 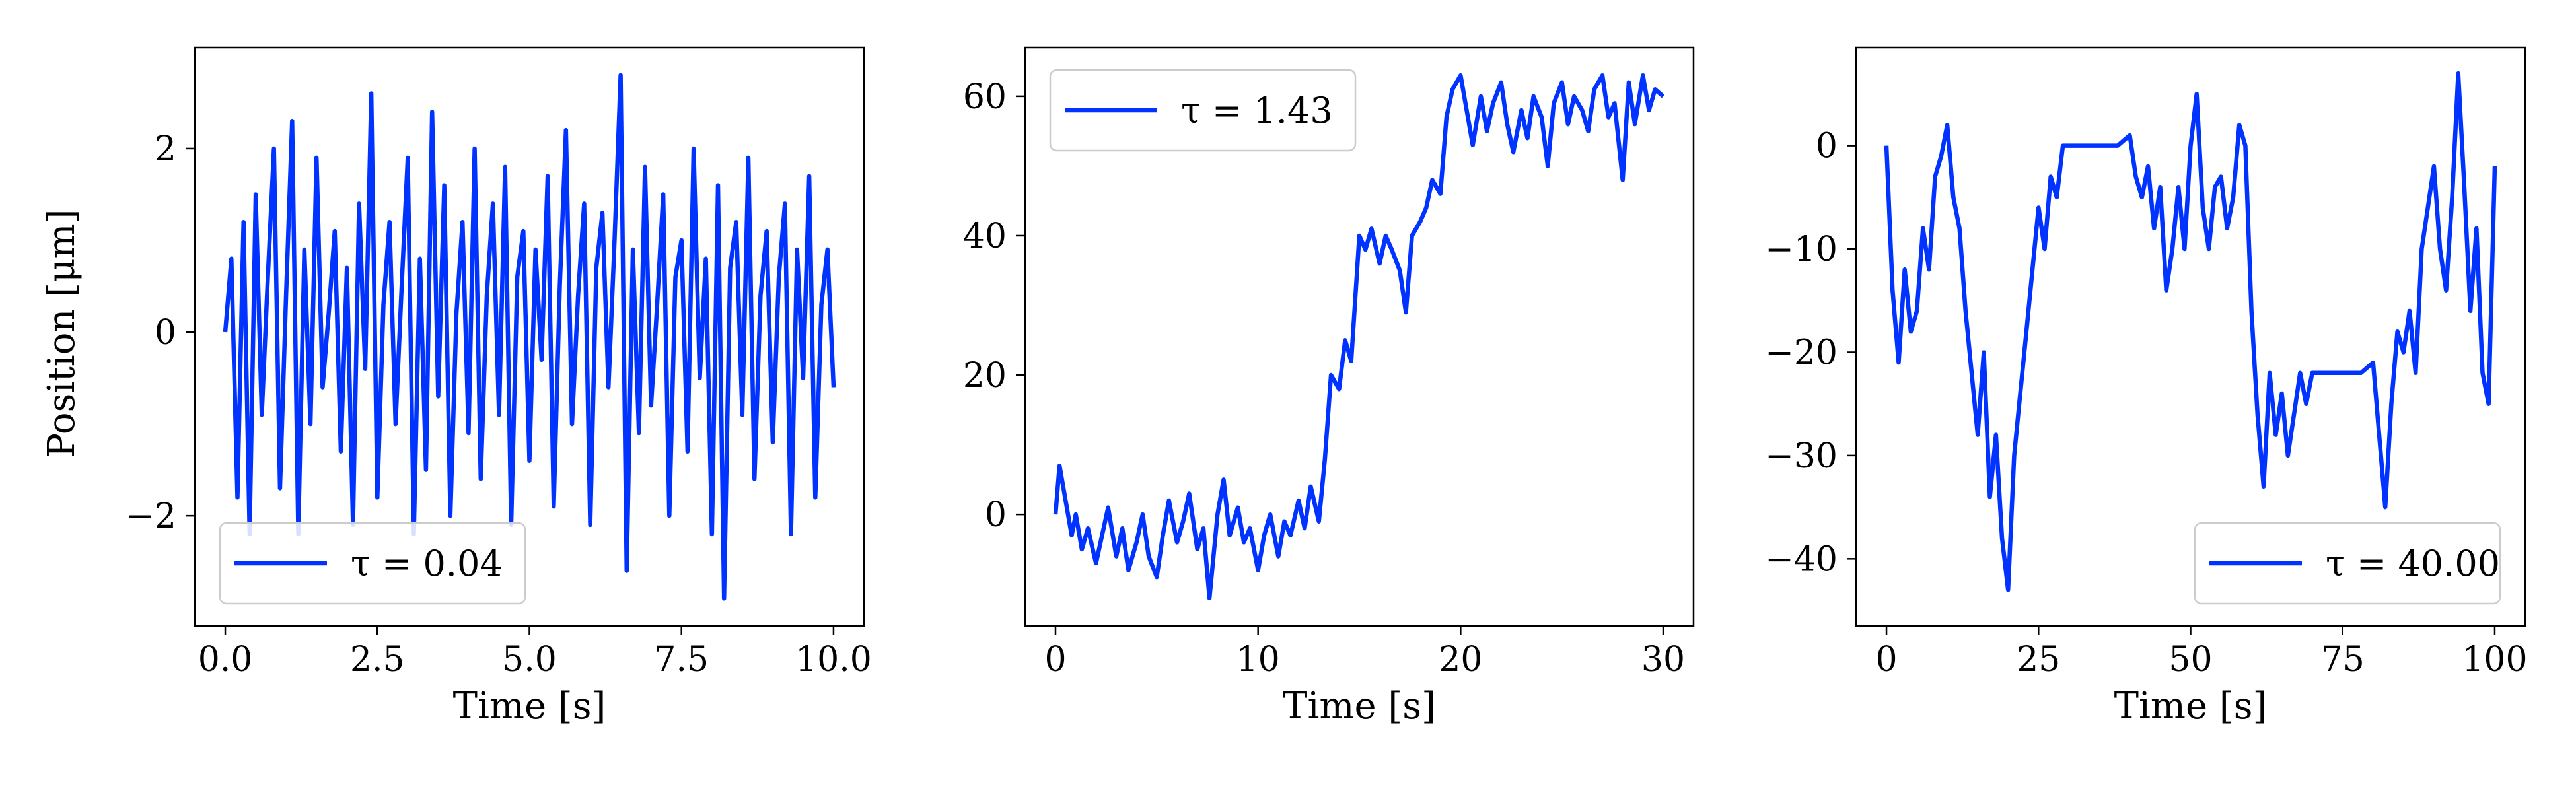 What do you see at coordinates (226, 659) in the screenshot?
I see `x-tick-label: 0.0` at bounding box center [226, 659].